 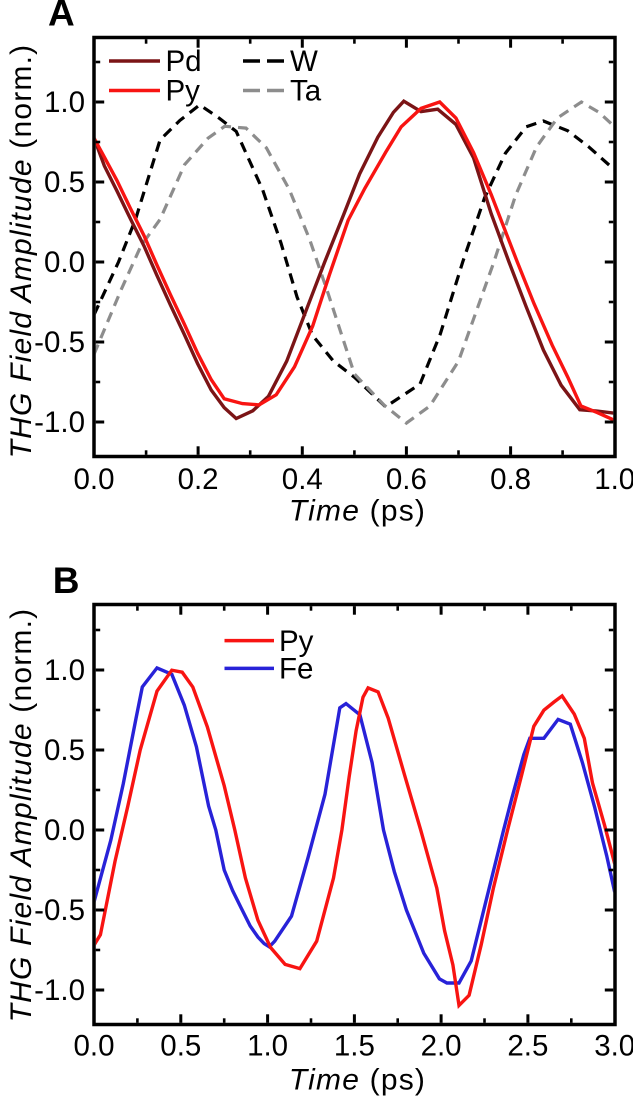 What do you see at coordinates (296, 669) in the screenshot?
I see `svg-text: Fe` at bounding box center [296, 669].